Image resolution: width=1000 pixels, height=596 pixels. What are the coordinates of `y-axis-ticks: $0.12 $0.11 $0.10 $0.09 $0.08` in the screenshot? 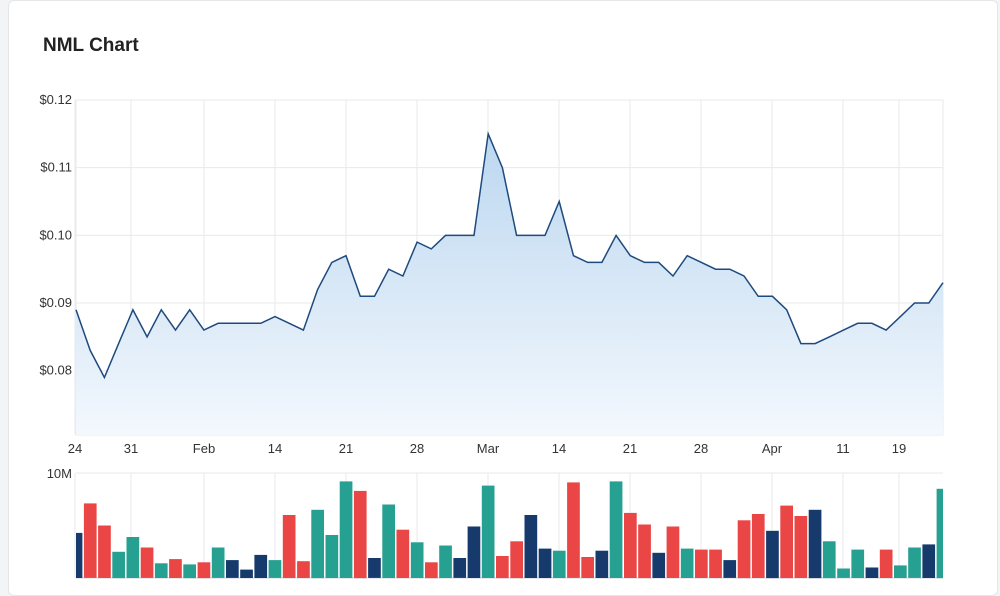 It's located at (55, 235).